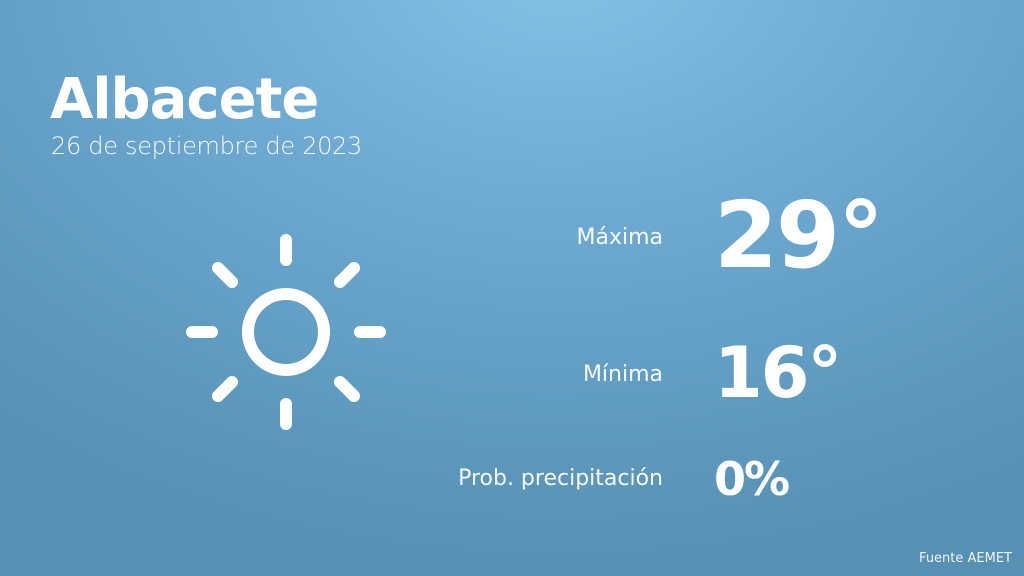 This screenshot has height=576, width=1024. I want to click on min-label: Mínima, so click(622, 374).